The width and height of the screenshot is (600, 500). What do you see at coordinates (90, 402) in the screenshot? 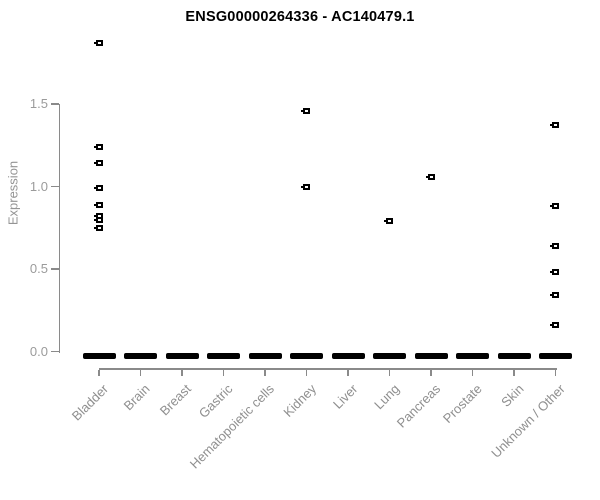
I see `x-category-label: Bladder` at bounding box center [90, 402].